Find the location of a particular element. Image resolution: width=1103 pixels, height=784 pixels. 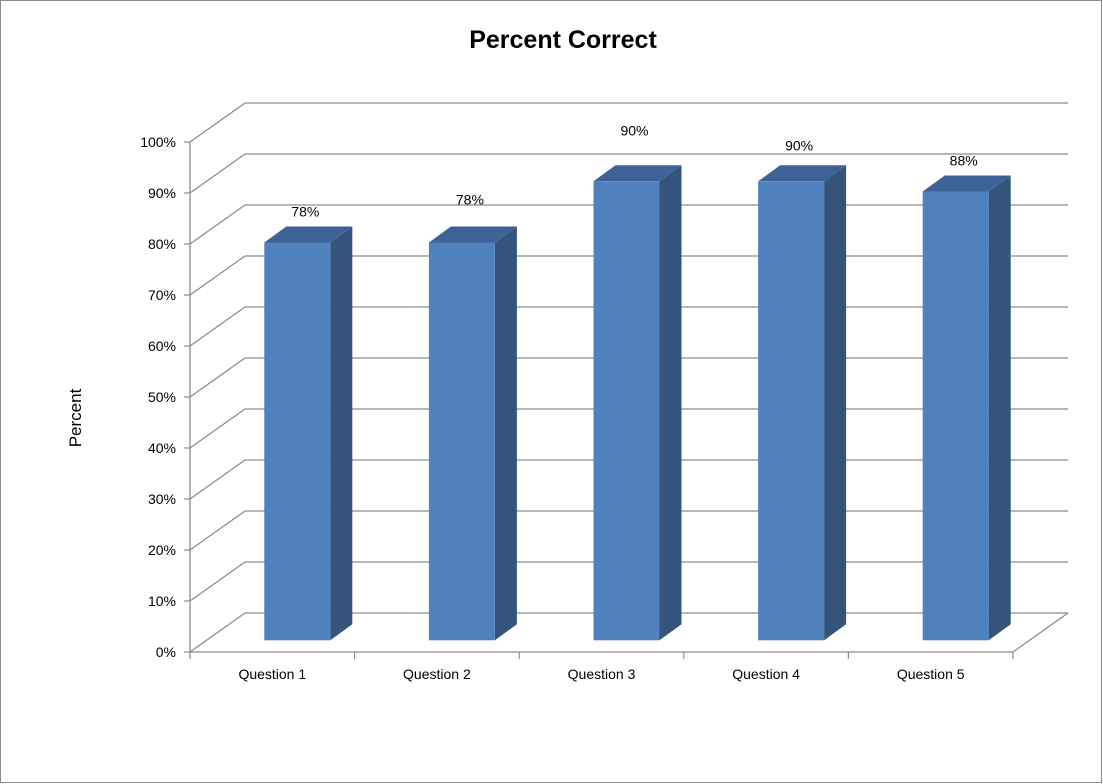

x-tick-label: Question 4 is located at coordinates (766, 674).